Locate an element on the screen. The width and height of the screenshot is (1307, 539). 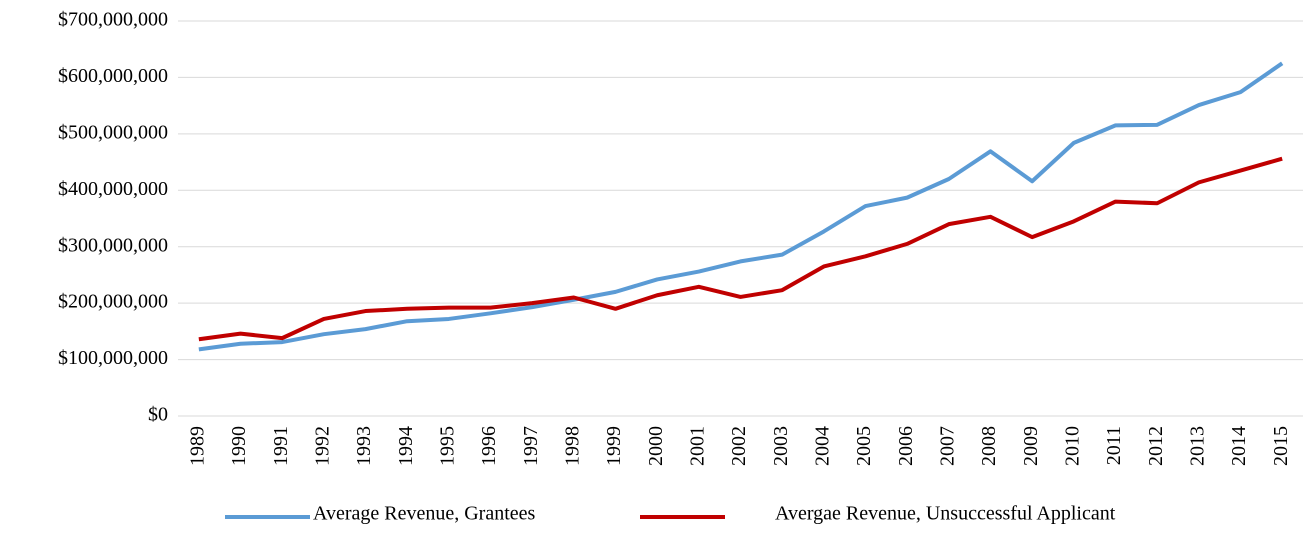
x-tick-label: 2003 is located at coordinates (781, 446).